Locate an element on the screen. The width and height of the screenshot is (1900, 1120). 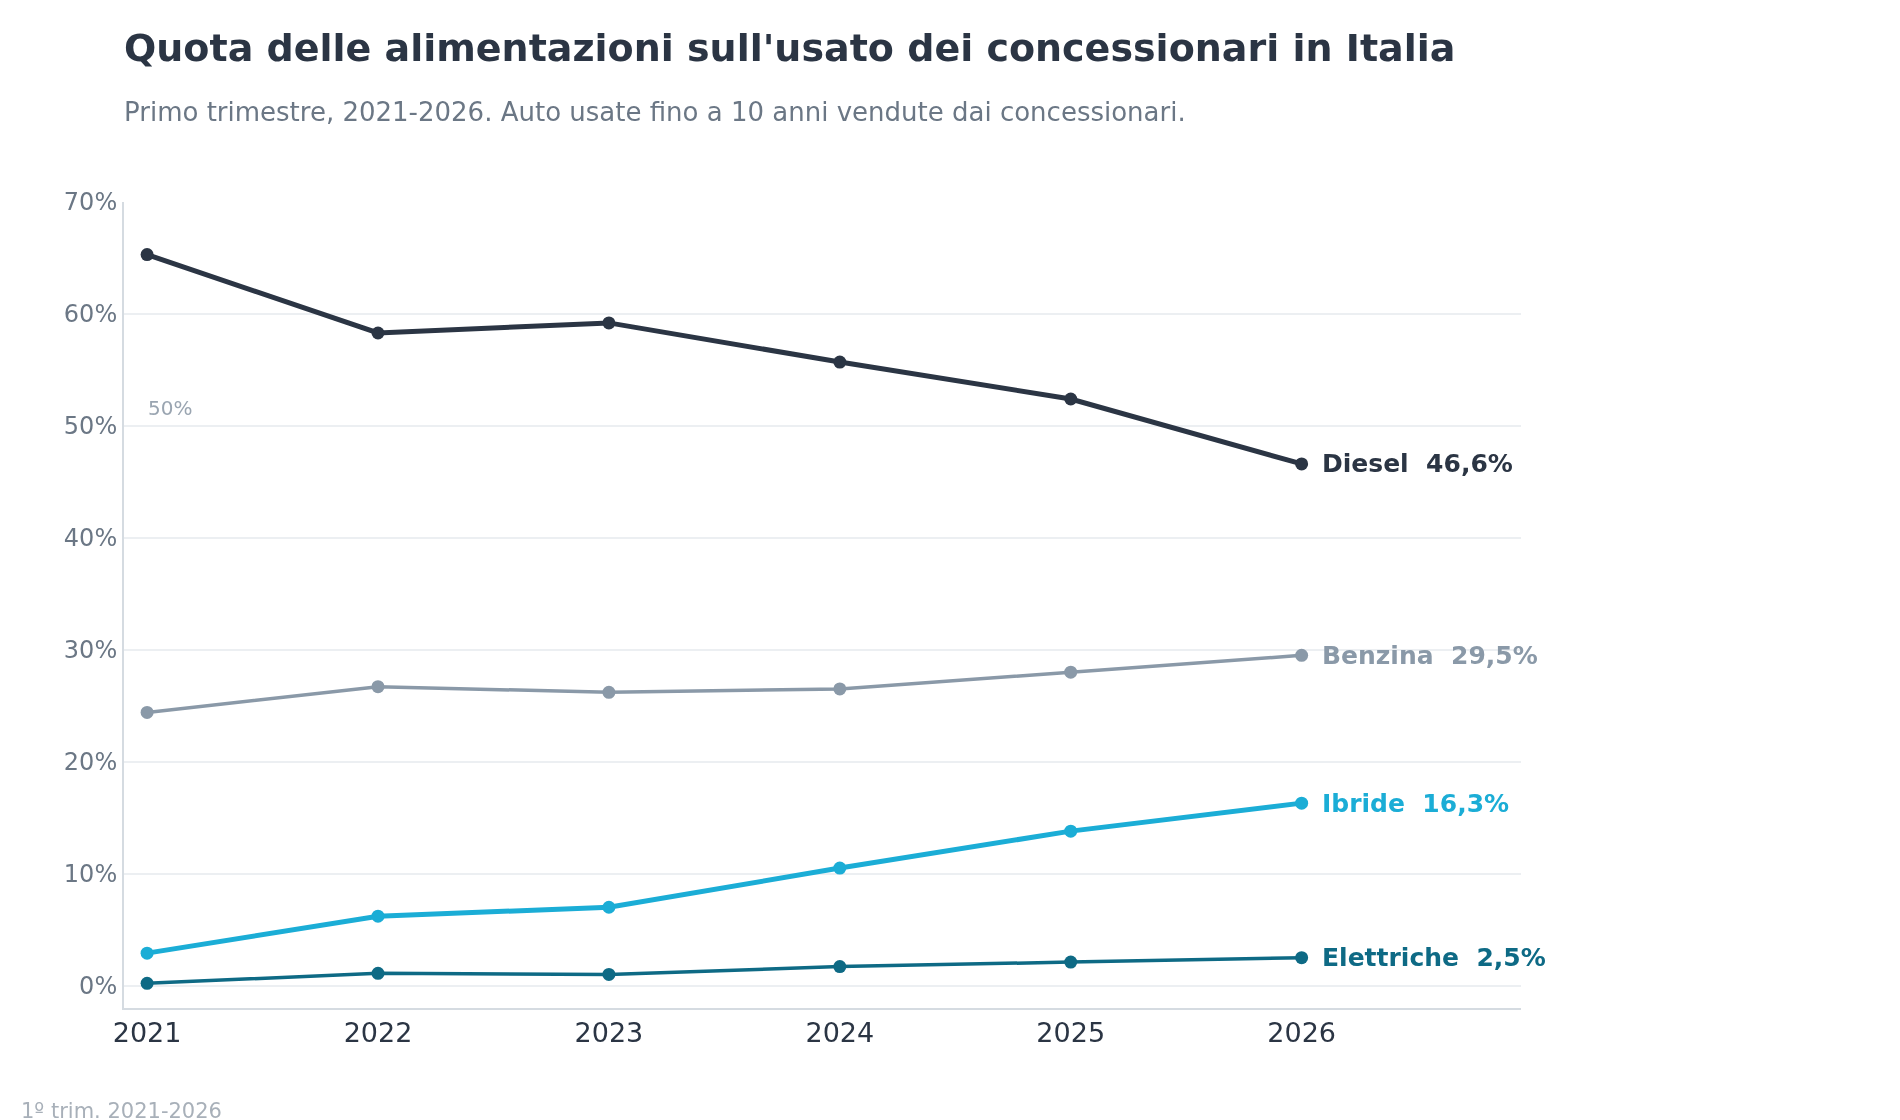
x-tick-label: 2025 is located at coordinates (1071, 1033).